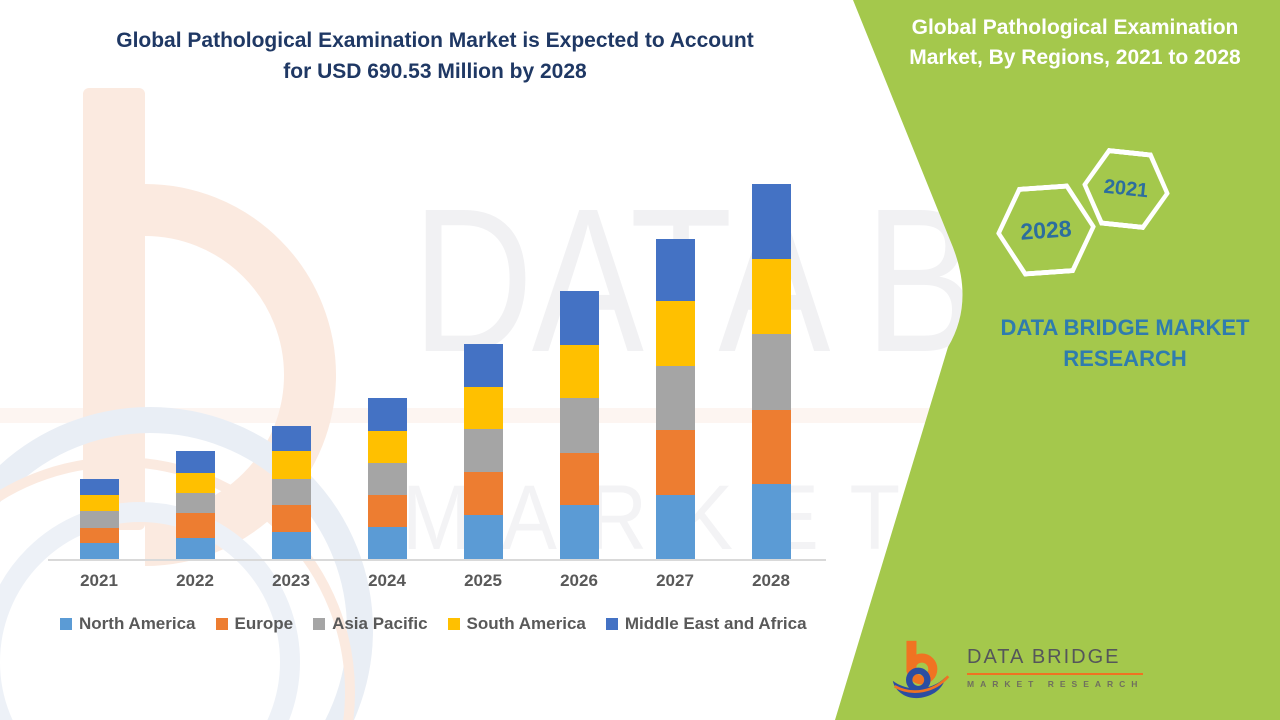  I want to click on bar-2023, so click(291, 493).